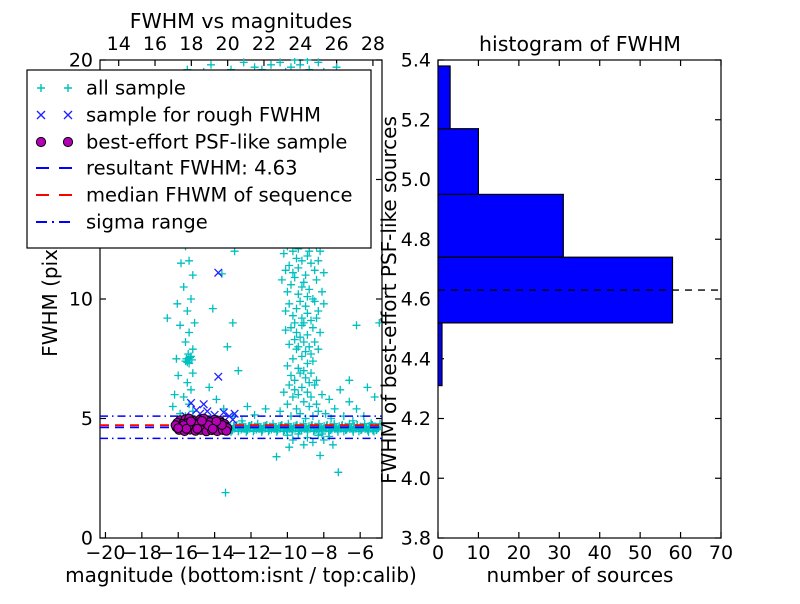 Image resolution: width=800 pixels, height=604 pixels. I want to click on scatter-top-ticks: 14 16 18 20 22 24 26 28, so click(246, 49).